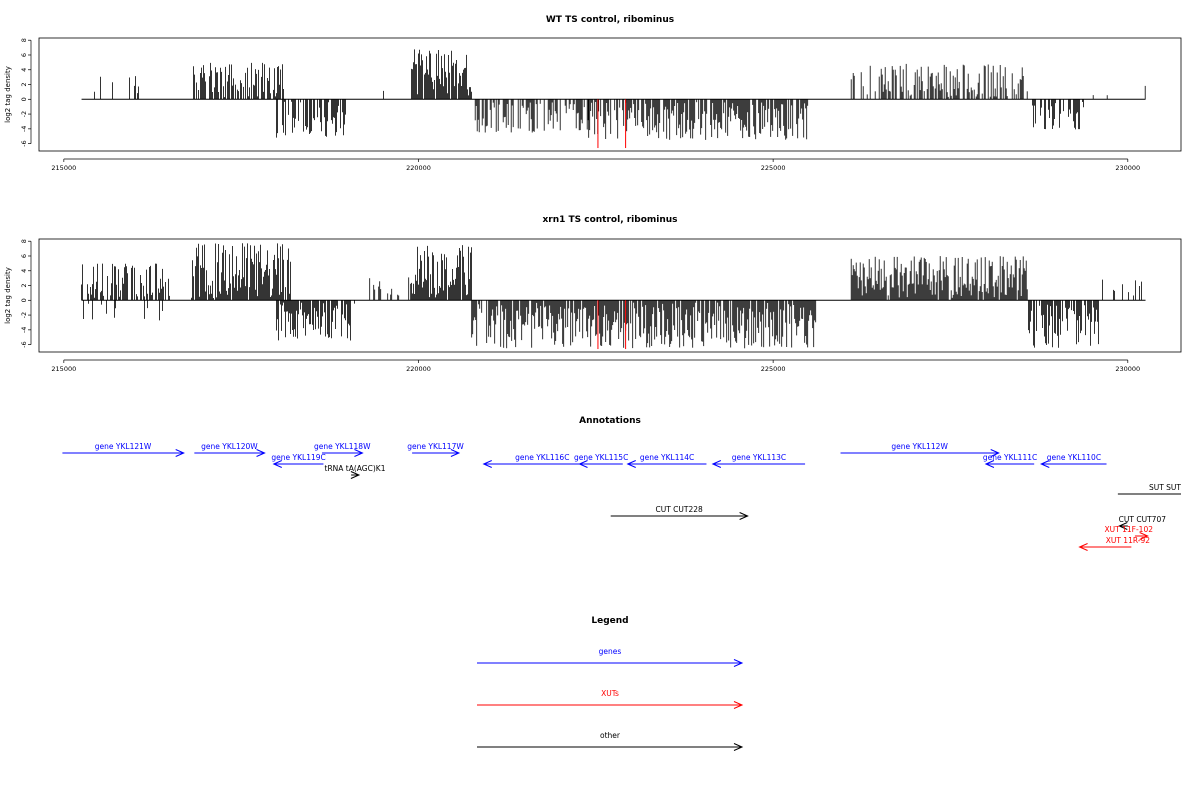 The width and height of the screenshot is (1200, 800). What do you see at coordinates (1010, 457) in the screenshot?
I see `feature-label: gene YKL111C` at bounding box center [1010, 457].